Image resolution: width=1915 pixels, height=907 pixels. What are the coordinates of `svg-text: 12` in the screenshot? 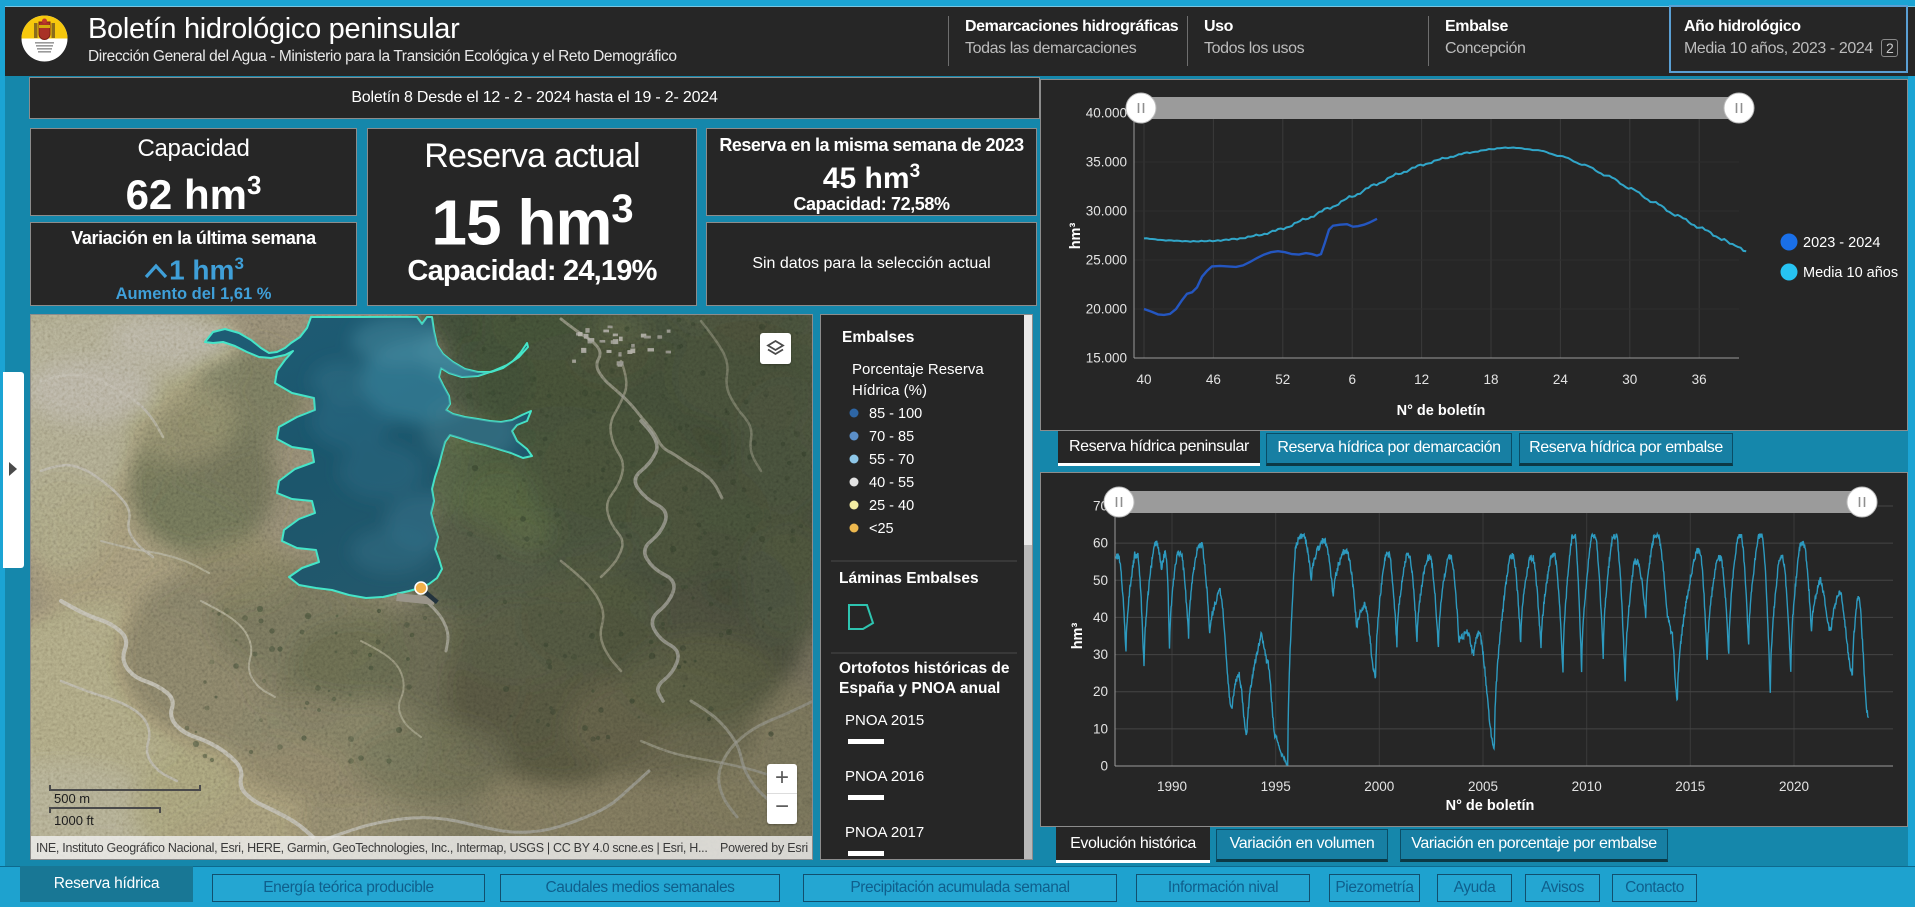 It's located at (1421, 379).